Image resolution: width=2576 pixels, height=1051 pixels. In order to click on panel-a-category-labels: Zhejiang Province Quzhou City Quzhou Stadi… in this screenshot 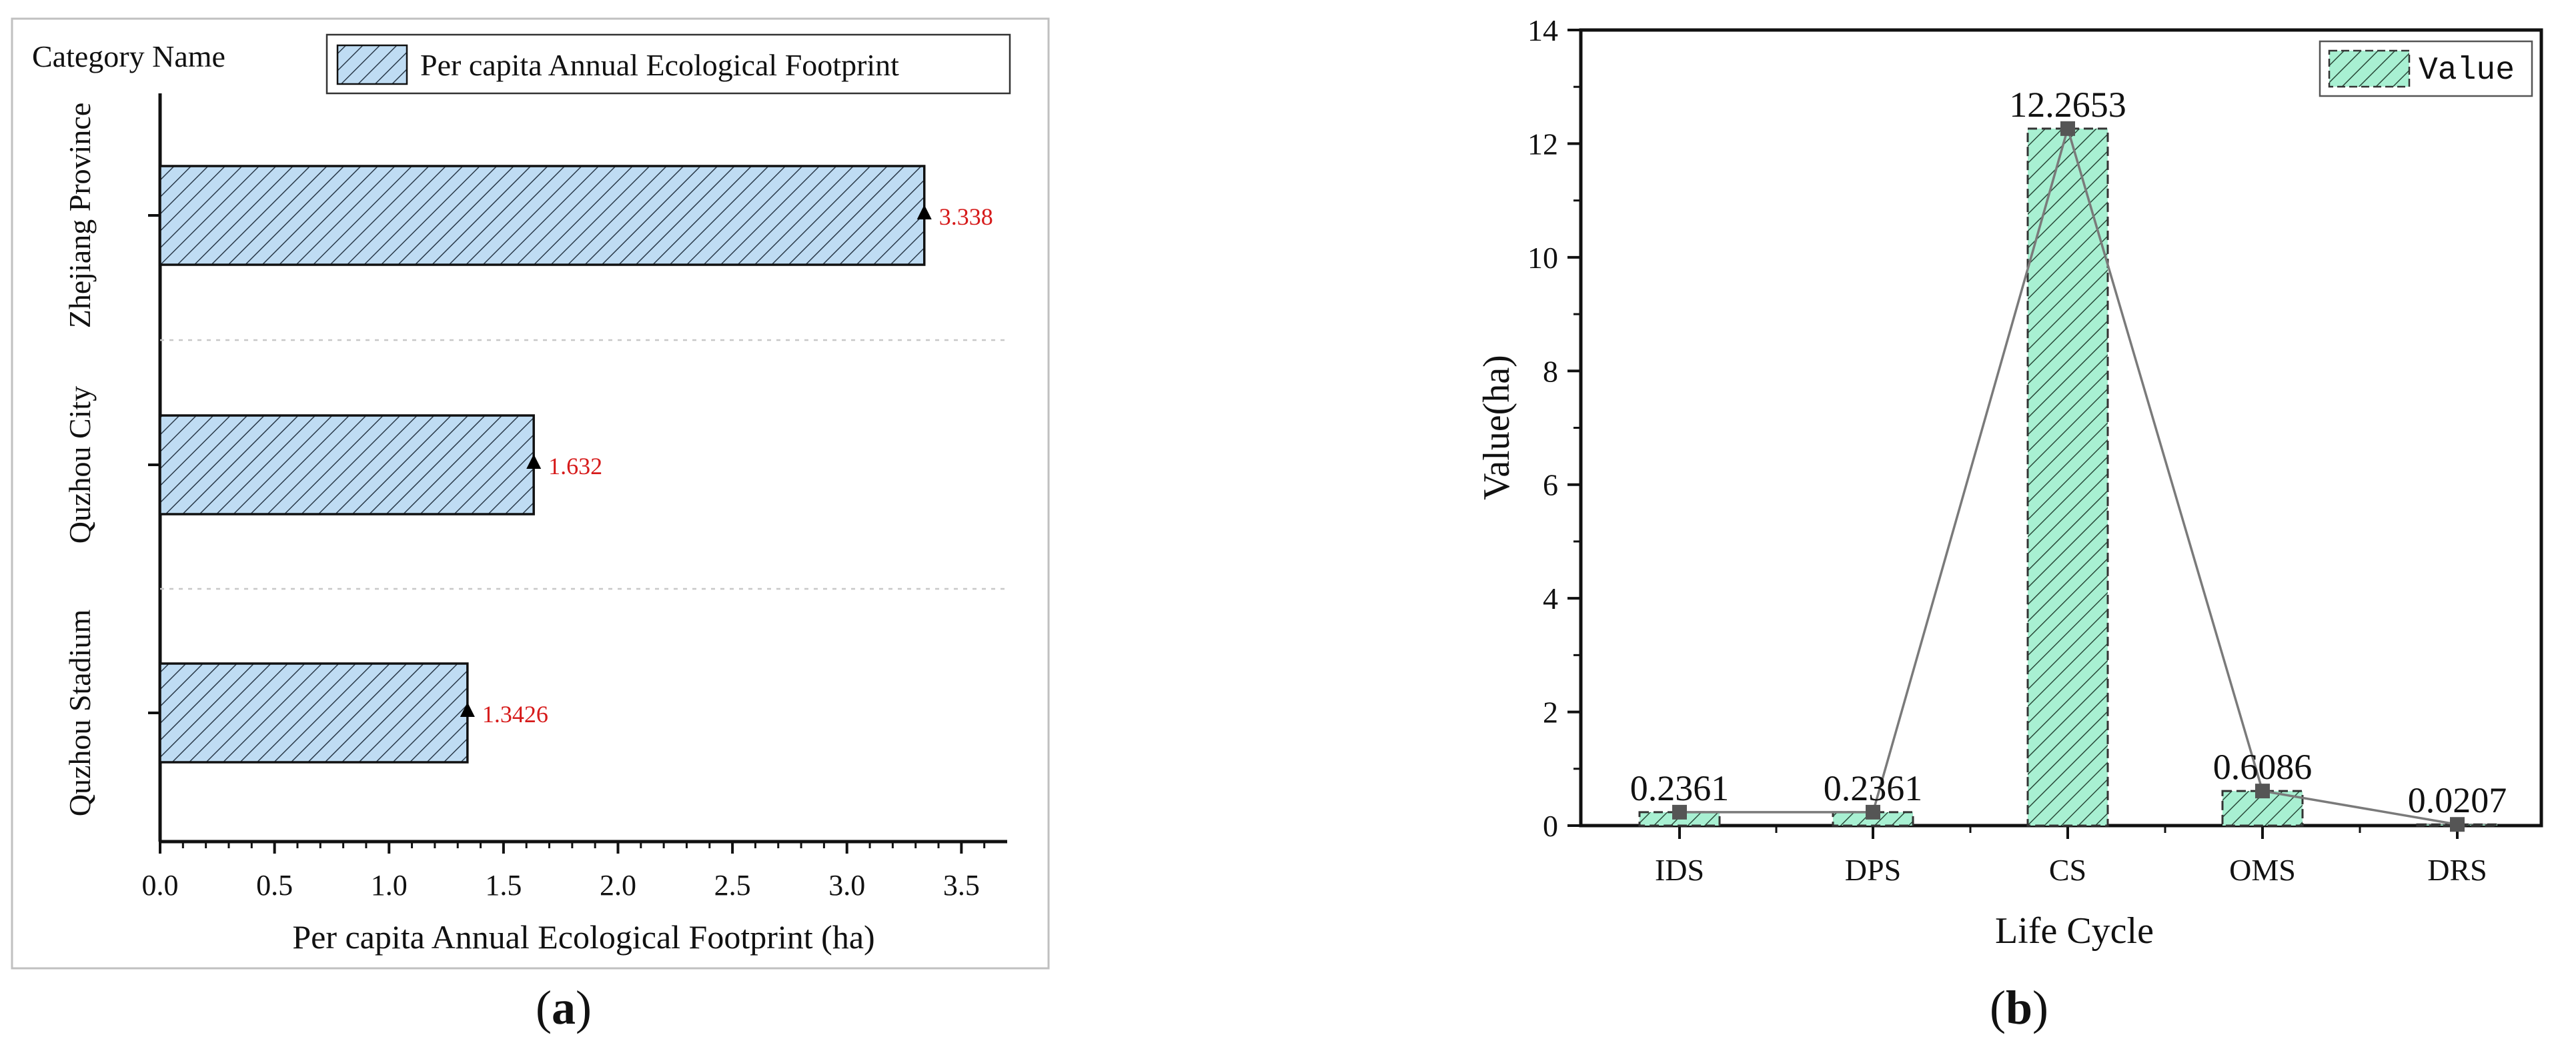, I will do `click(111, 460)`.